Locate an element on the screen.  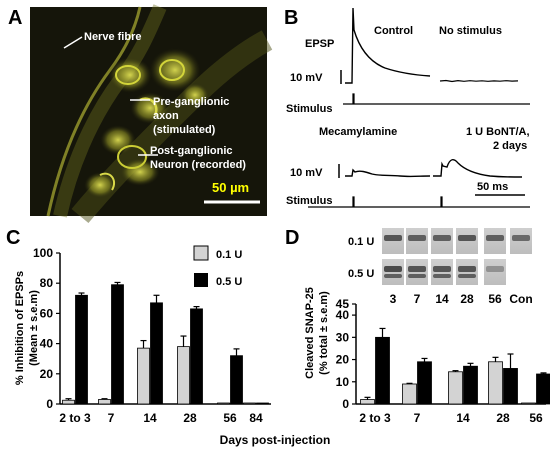
label-mecamylamine: Mecamylamine is located at coordinates (358, 132).